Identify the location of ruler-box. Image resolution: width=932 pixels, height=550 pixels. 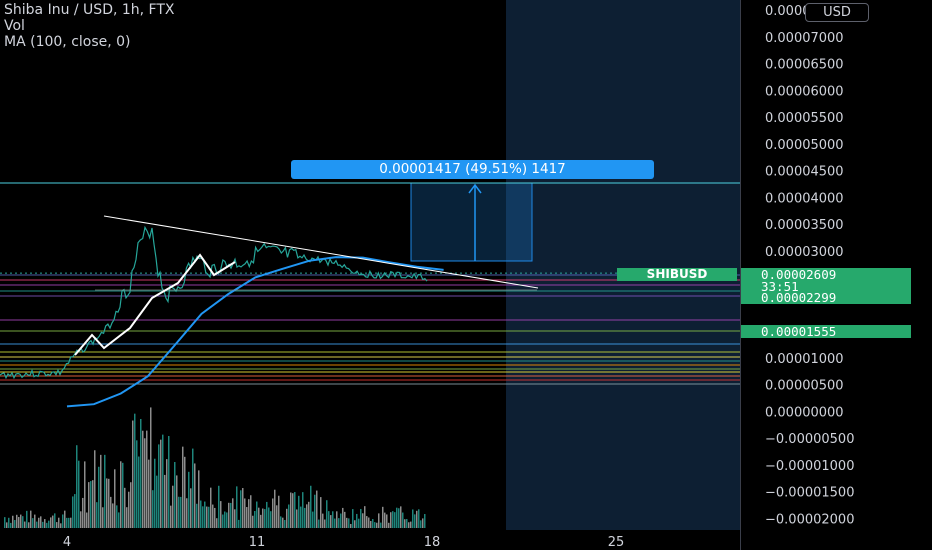
(471, 222).